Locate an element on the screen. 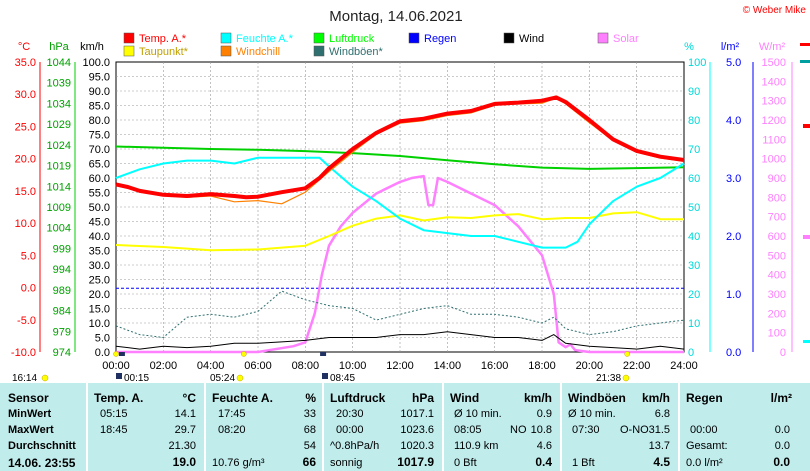 The height and width of the screenshot is (471, 810). sun-icon is located at coordinates (45, 378).